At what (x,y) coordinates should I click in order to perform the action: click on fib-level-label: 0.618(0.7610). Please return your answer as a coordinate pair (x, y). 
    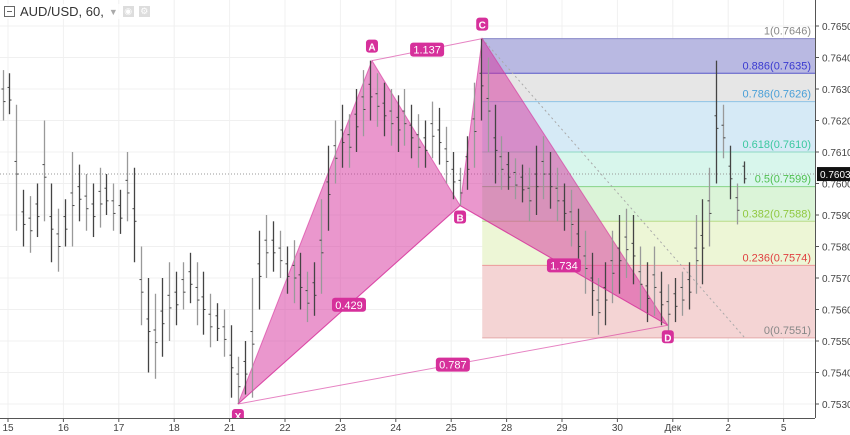
    Looking at the image, I should click on (777, 145).